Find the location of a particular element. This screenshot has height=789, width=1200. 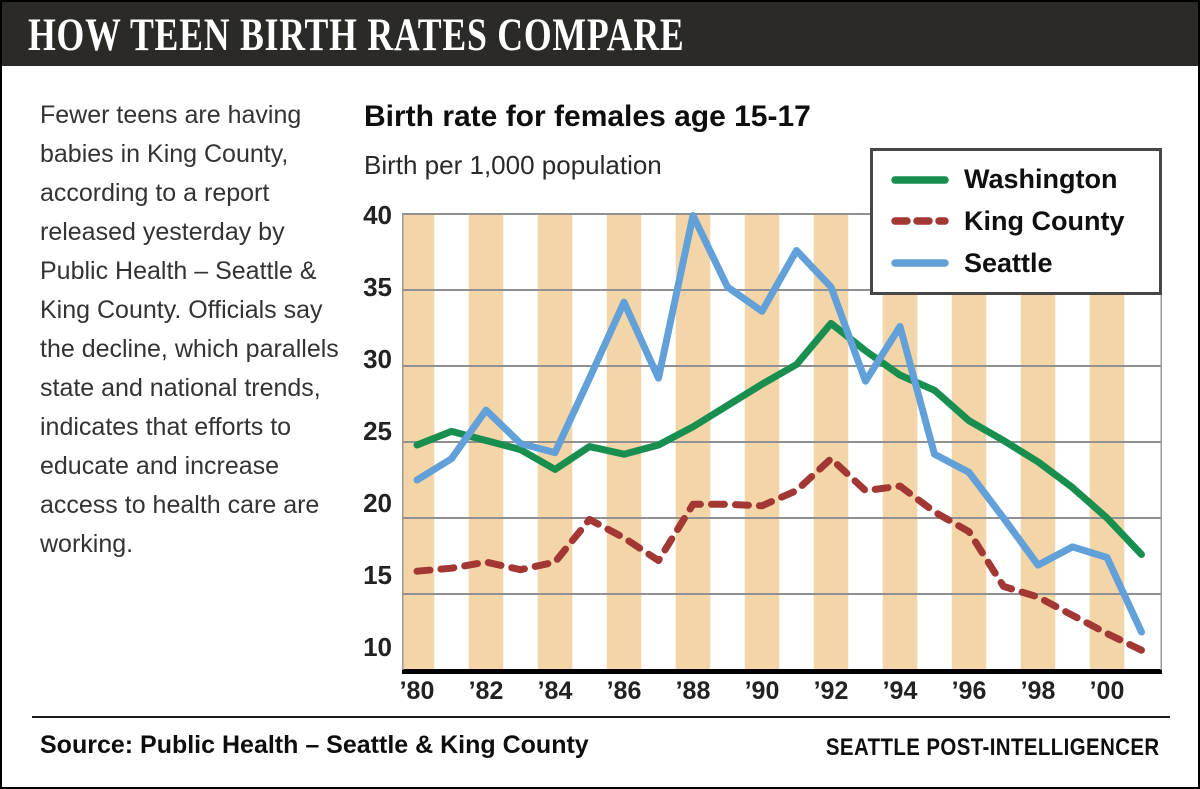

x-tick-label: ’94 is located at coordinates (900, 691).